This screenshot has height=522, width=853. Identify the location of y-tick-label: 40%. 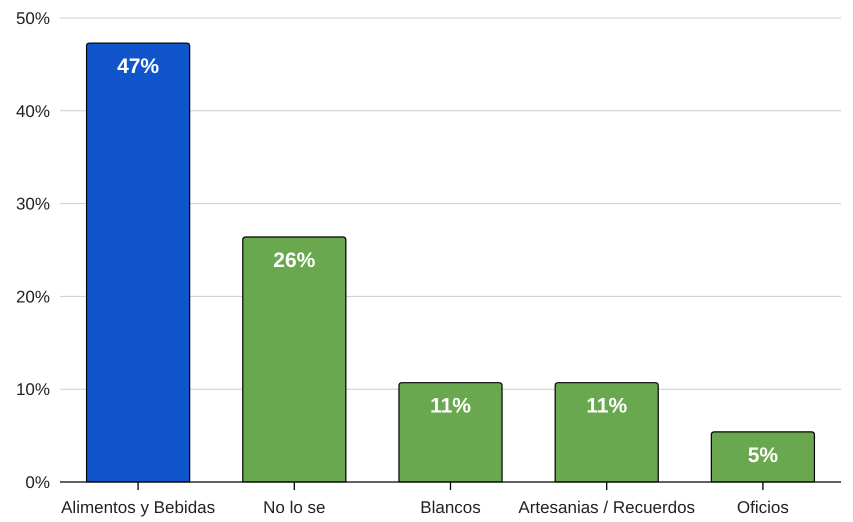
(33, 111).